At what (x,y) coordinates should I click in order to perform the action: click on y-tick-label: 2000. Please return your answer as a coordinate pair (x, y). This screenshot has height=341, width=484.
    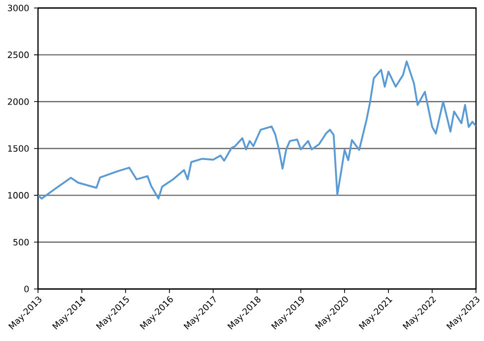
    Looking at the image, I should click on (18, 101).